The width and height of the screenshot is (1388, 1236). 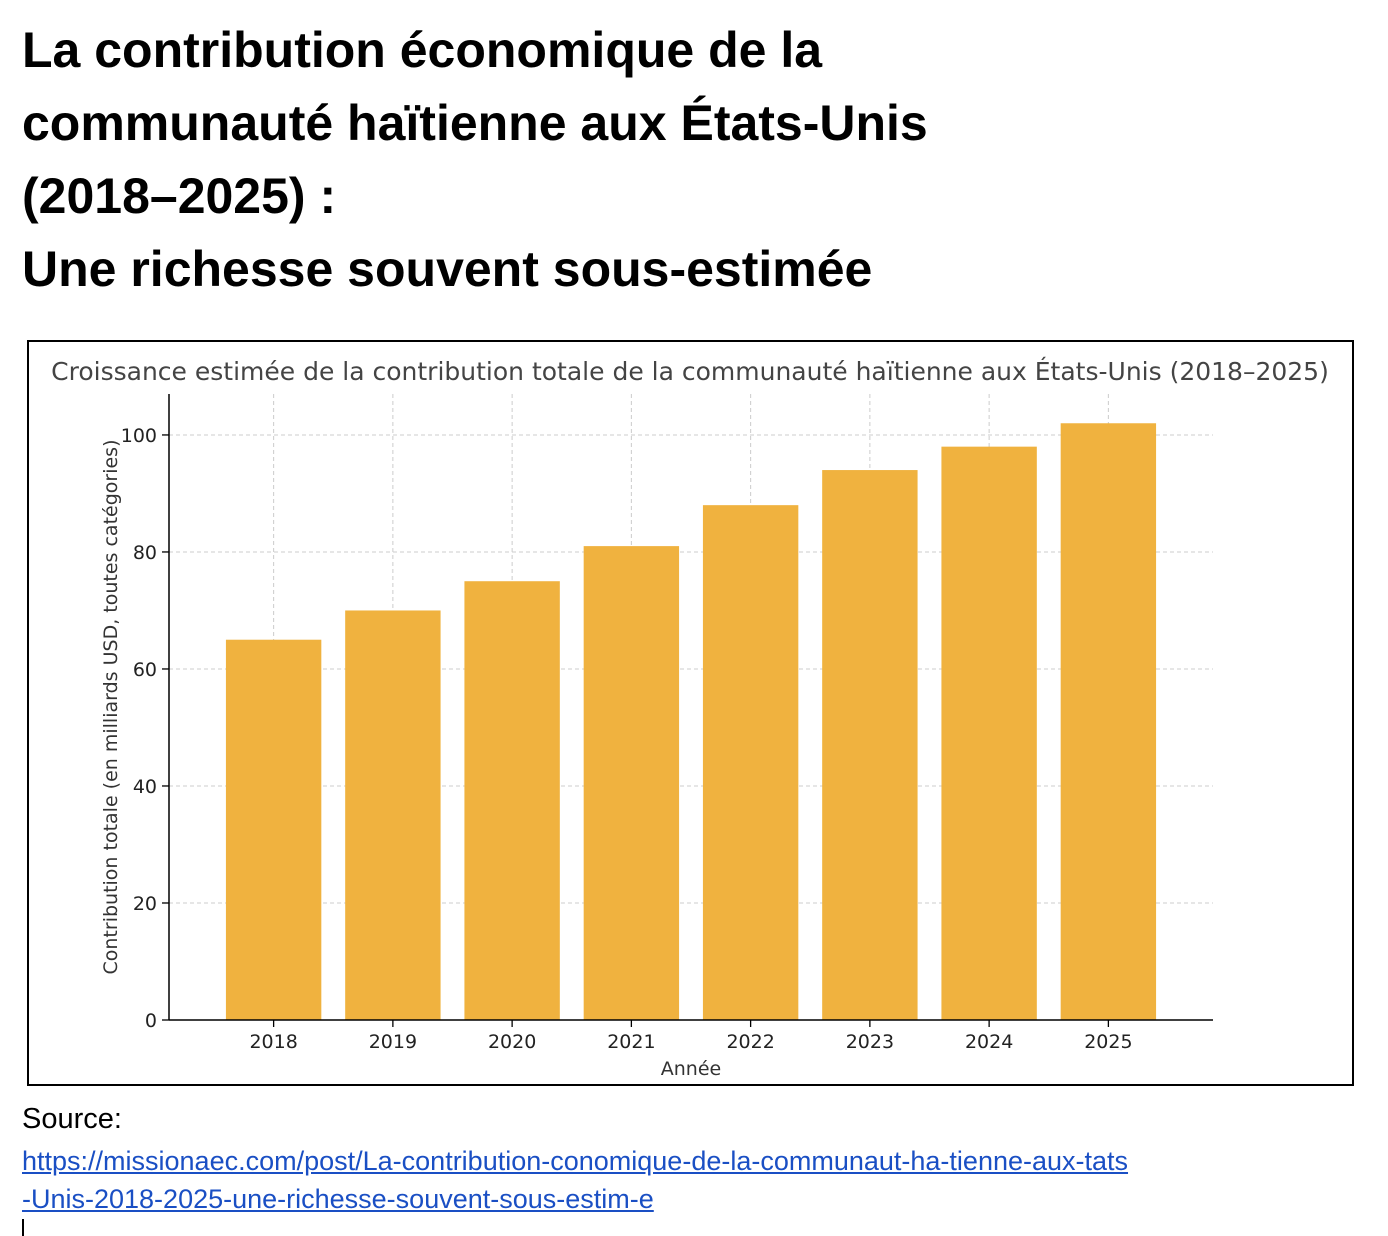 What do you see at coordinates (145, 787) in the screenshot?
I see `y-tick-label: 40` at bounding box center [145, 787].